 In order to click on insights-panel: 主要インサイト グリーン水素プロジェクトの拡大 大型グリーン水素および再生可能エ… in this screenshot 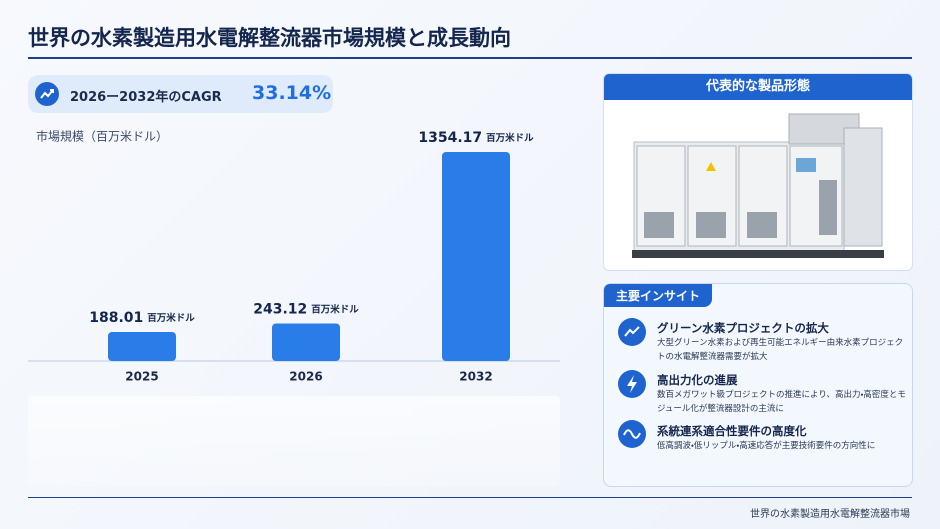, I will do `click(758, 385)`.